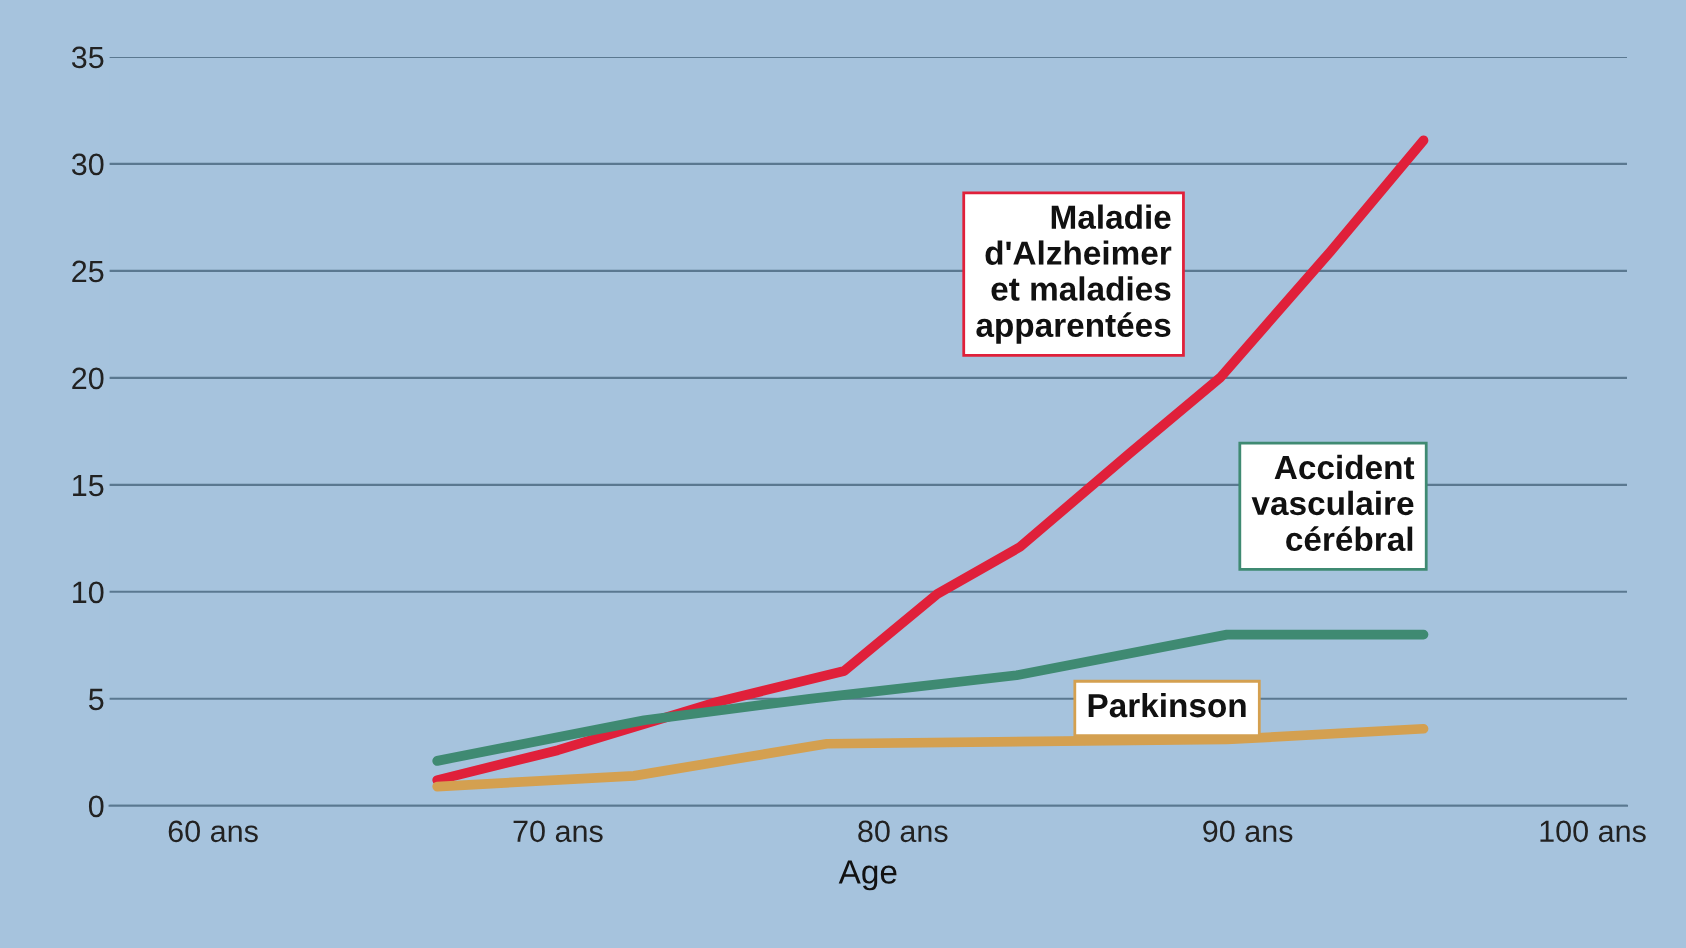  What do you see at coordinates (88, 378) in the screenshot?
I see `y-tick-label: 20` at bounding box center [88, 378].